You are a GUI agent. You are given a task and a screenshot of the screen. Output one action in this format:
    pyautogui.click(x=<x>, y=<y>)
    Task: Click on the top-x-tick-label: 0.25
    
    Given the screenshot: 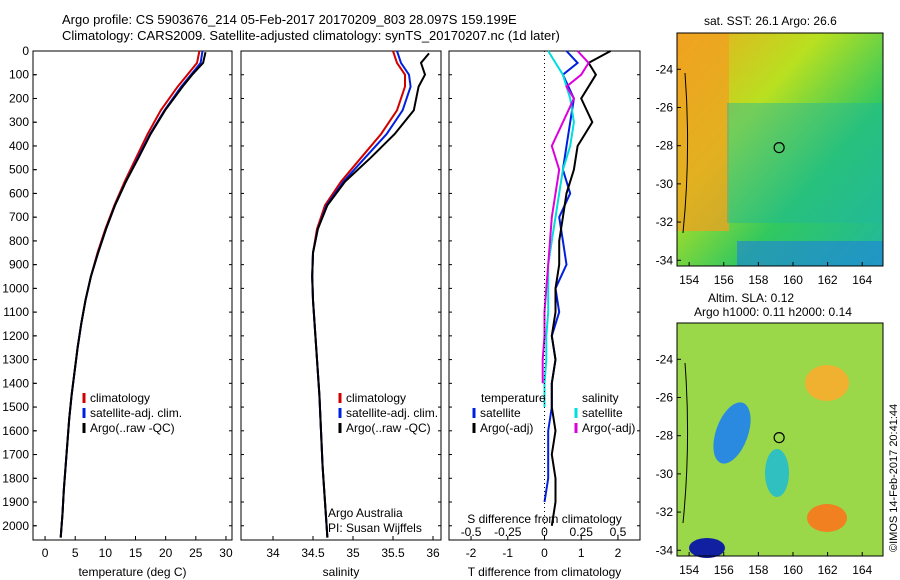 What is the action you would take?
    pyautogui.click(x=582, y=532)
    